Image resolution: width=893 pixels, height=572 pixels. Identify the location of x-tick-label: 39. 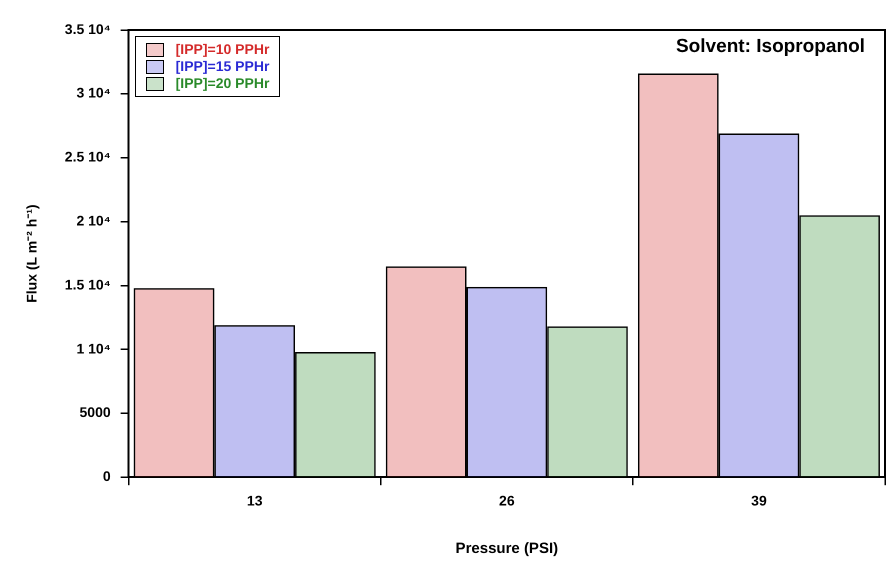
(759, 500).